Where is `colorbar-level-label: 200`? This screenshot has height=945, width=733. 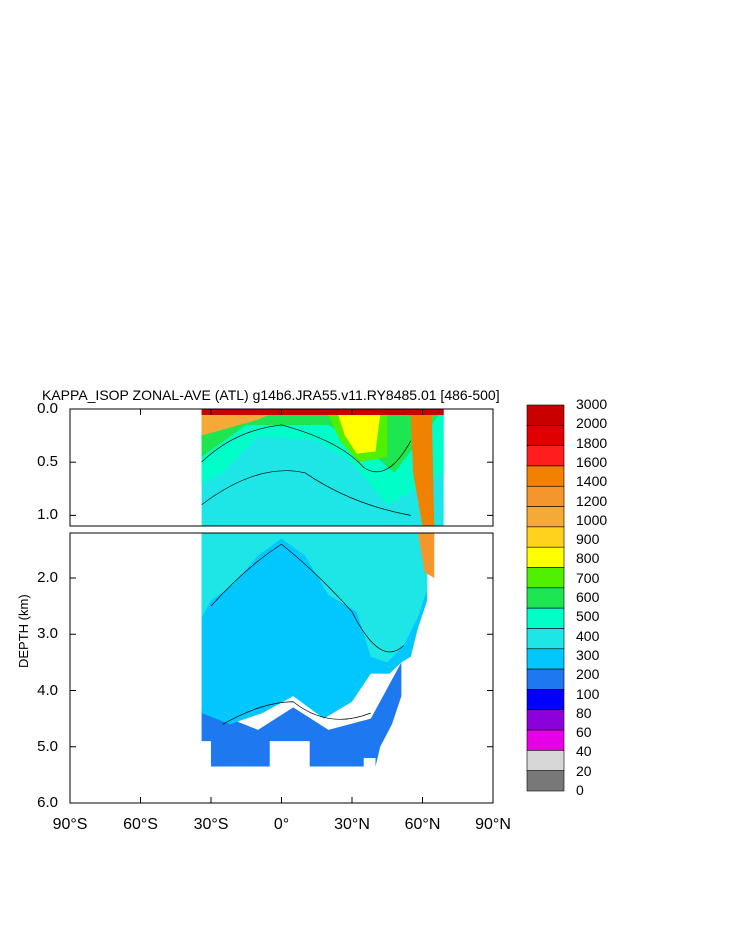
colorbar-level-label: 200 is located at coordinates (588, 674).